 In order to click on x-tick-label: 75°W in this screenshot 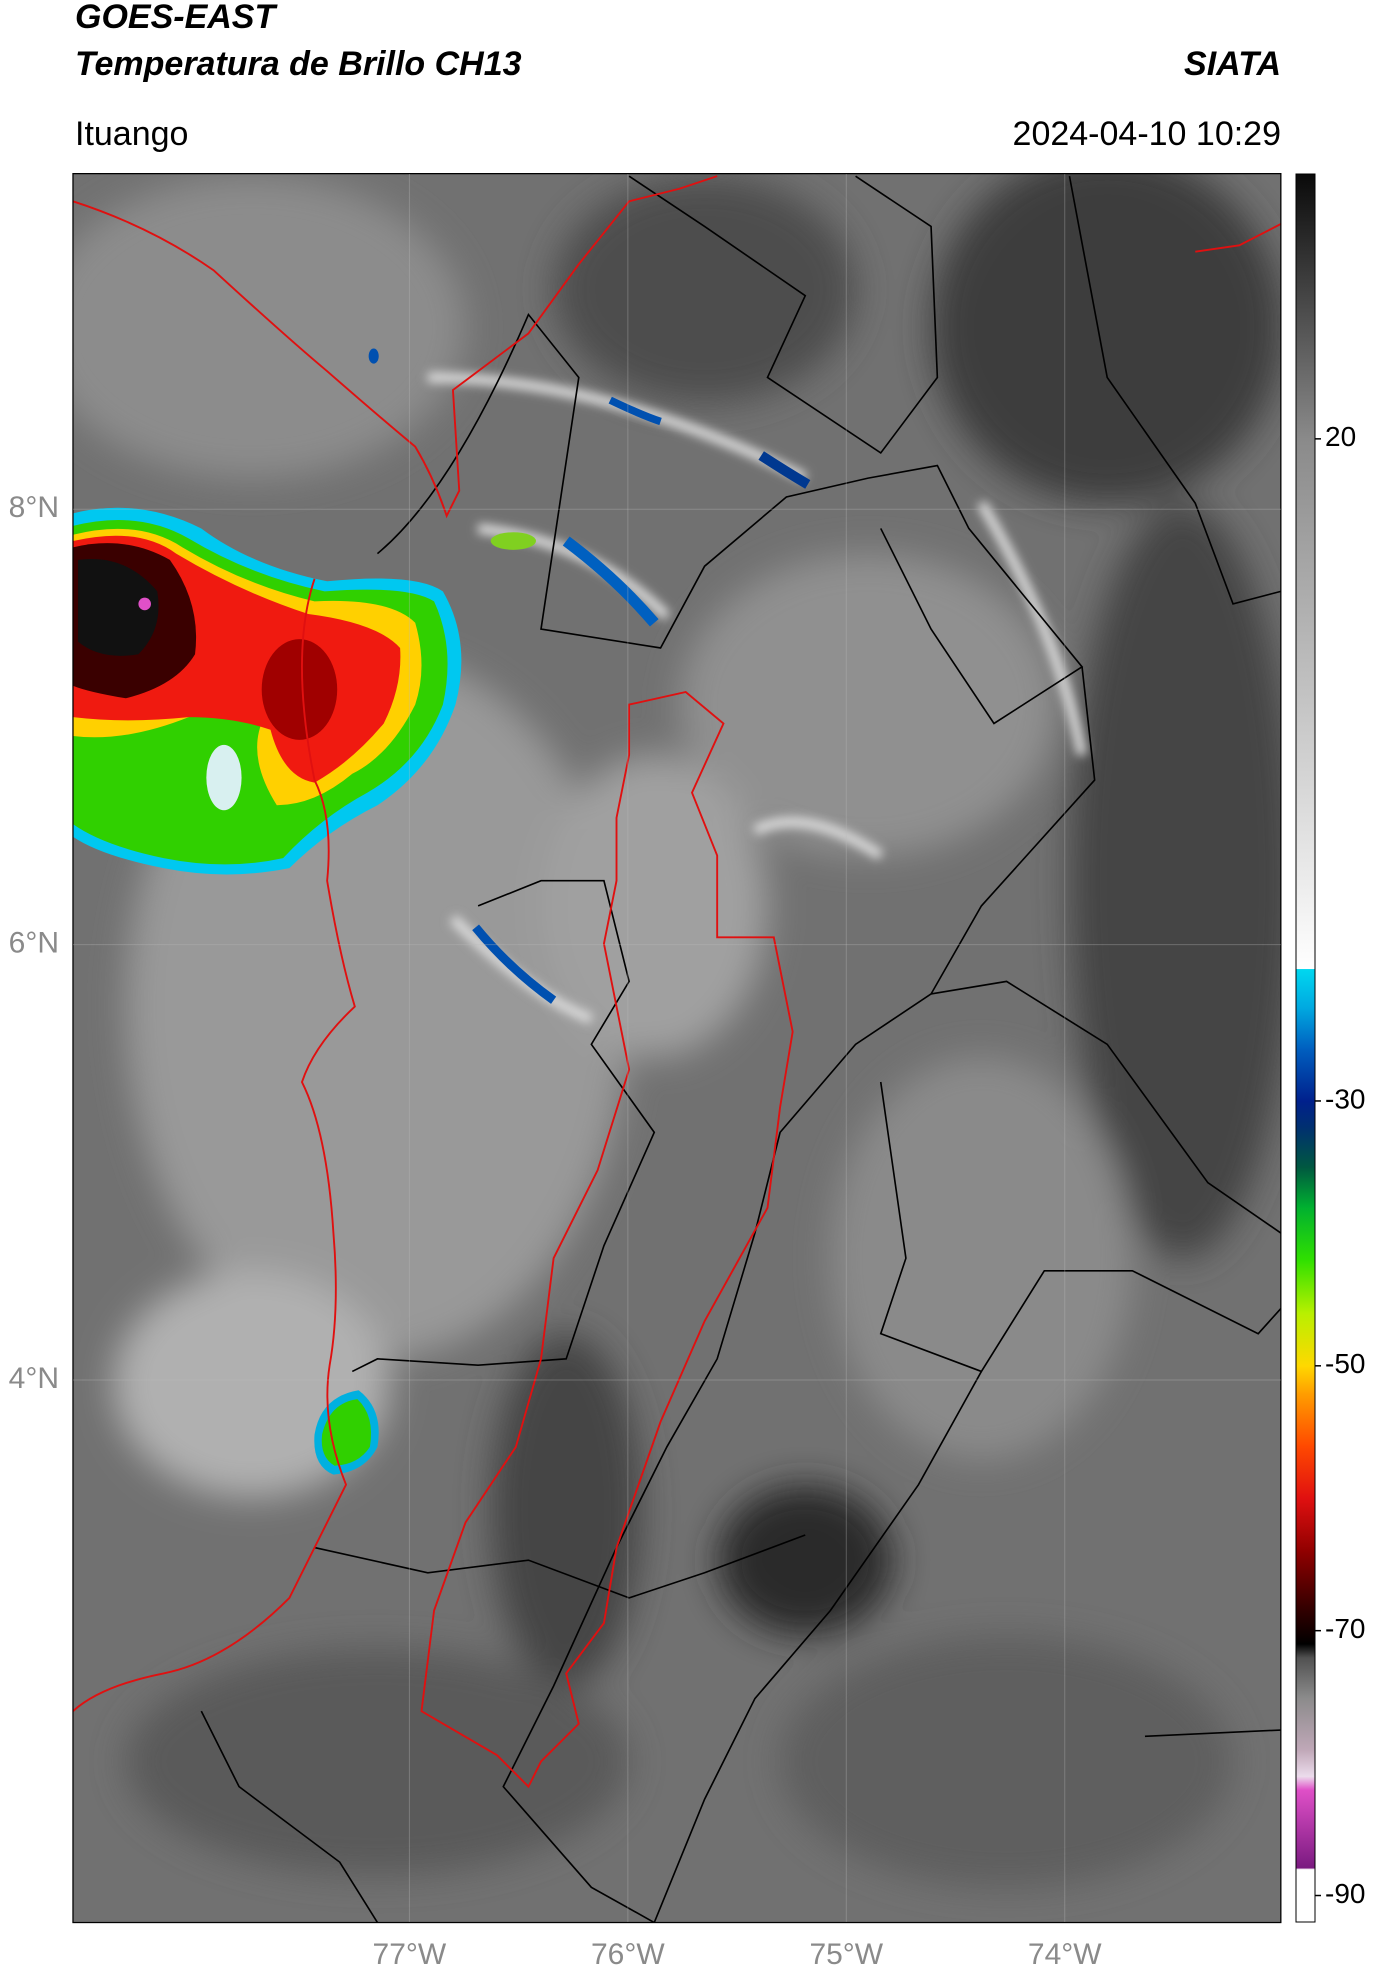, I will do `click(846, 1954)`.